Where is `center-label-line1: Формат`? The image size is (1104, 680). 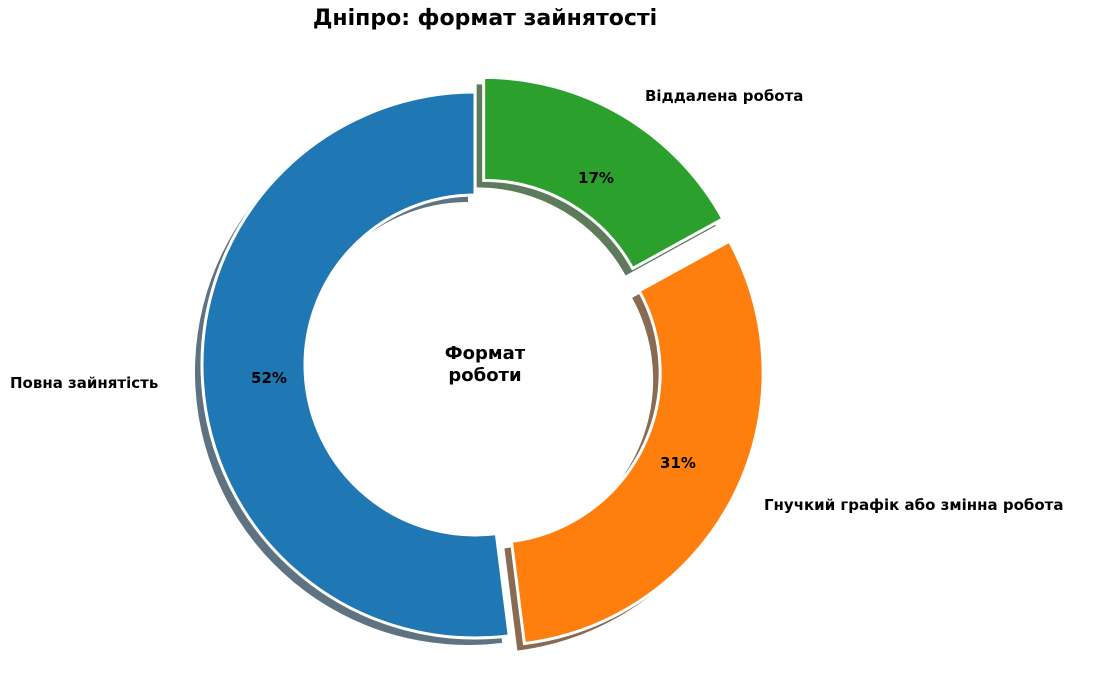
center-label-line1: Формат is located at coordinates (485, 353).